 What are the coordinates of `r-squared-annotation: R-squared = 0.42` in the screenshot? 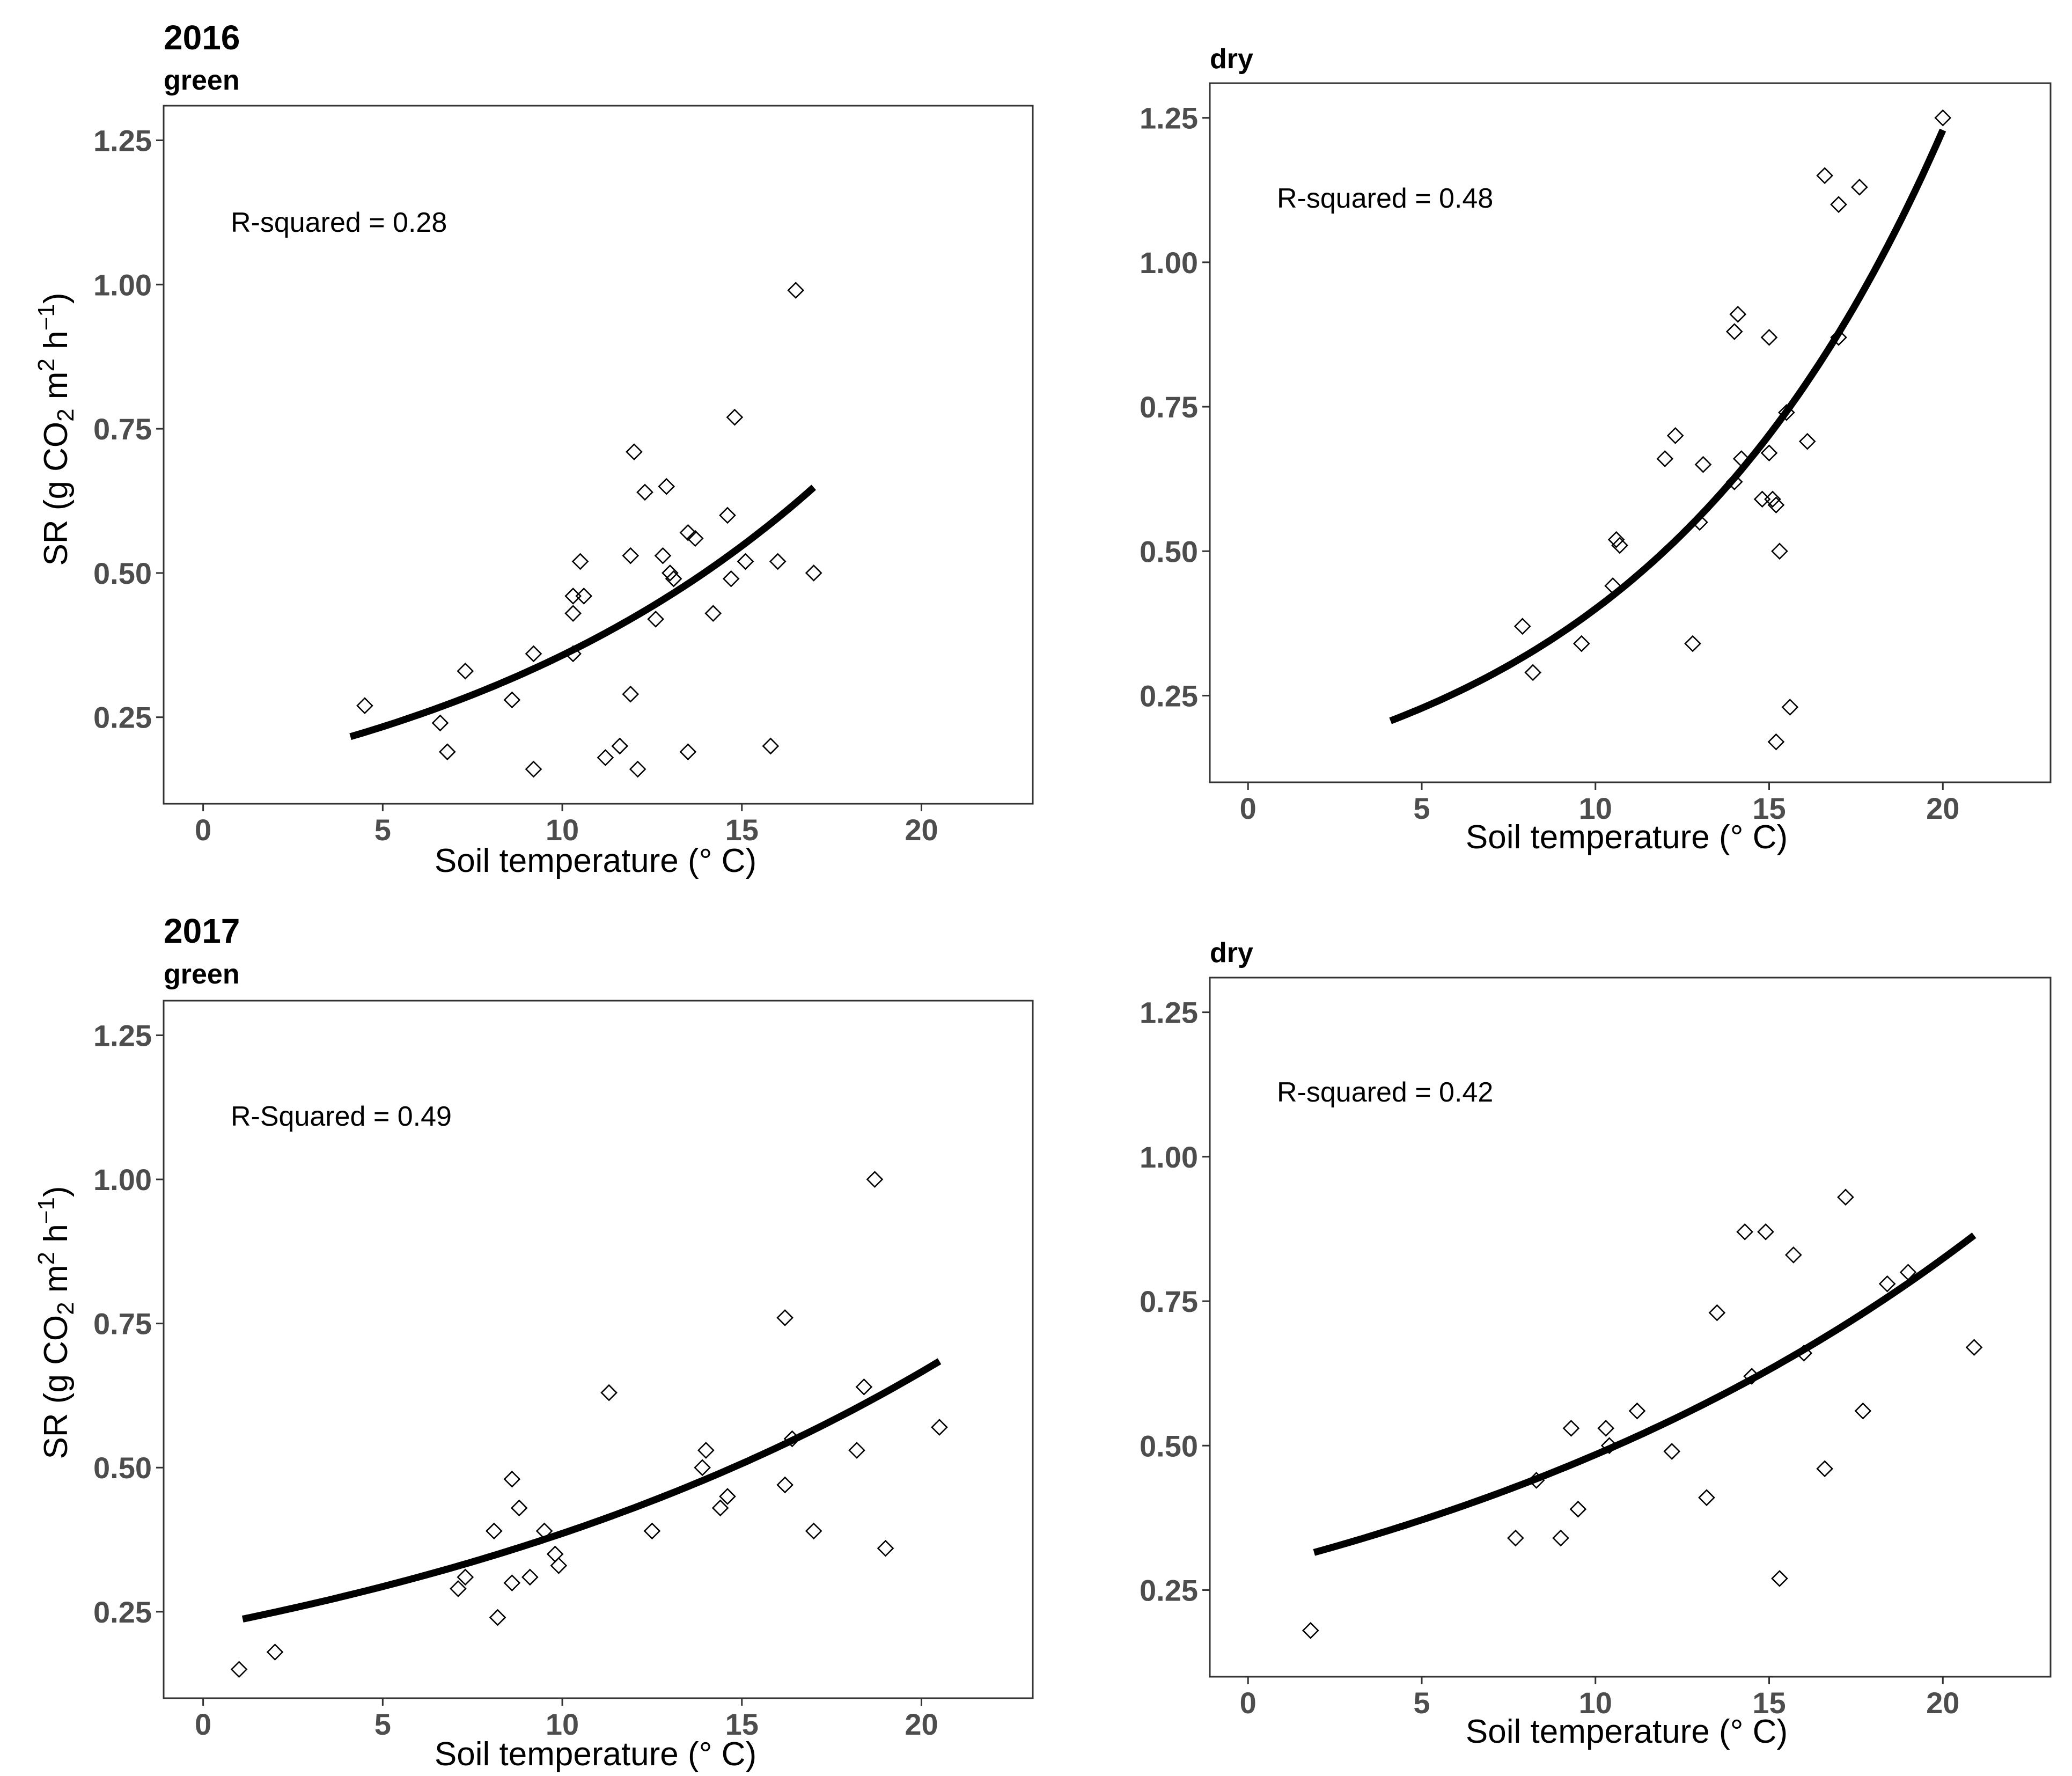 It's located at (1385, 1092).